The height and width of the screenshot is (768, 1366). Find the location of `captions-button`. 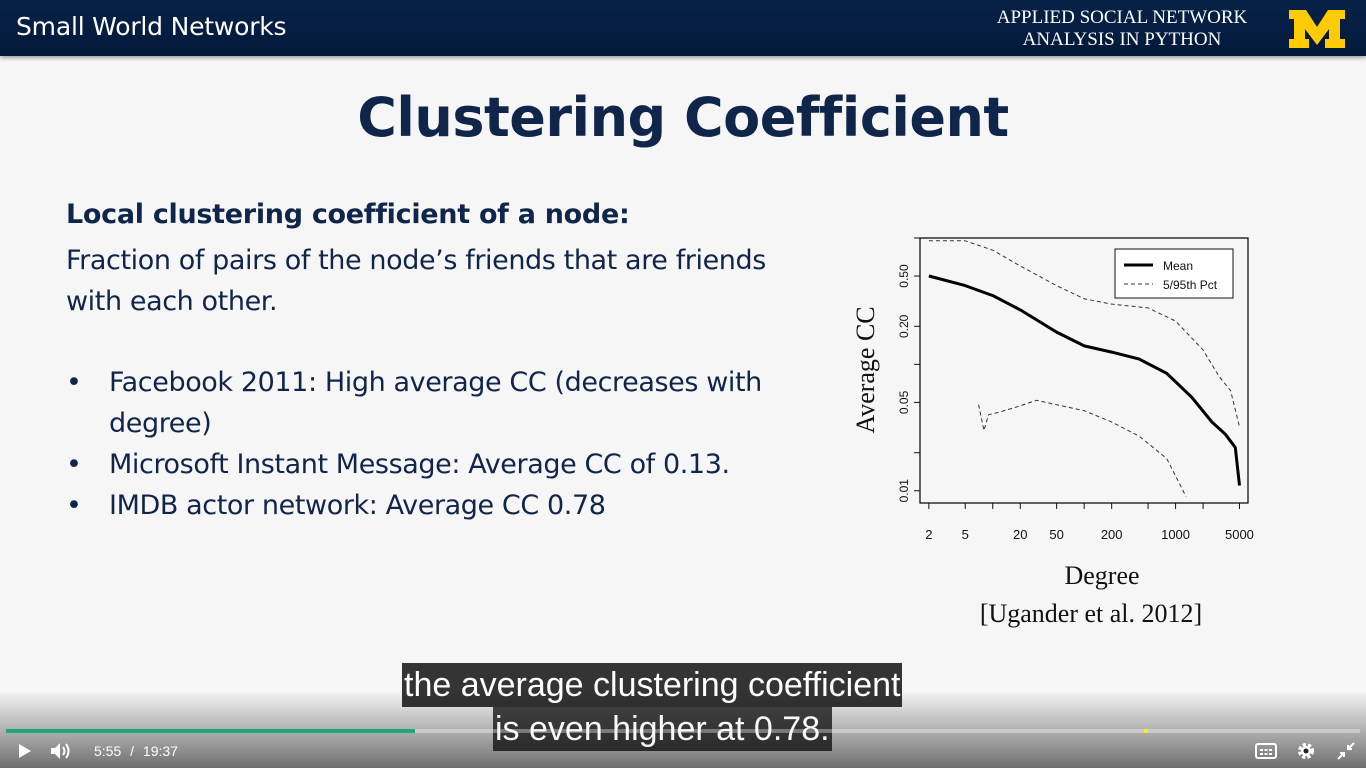

captions-button is located at coordinates (1266, 751).